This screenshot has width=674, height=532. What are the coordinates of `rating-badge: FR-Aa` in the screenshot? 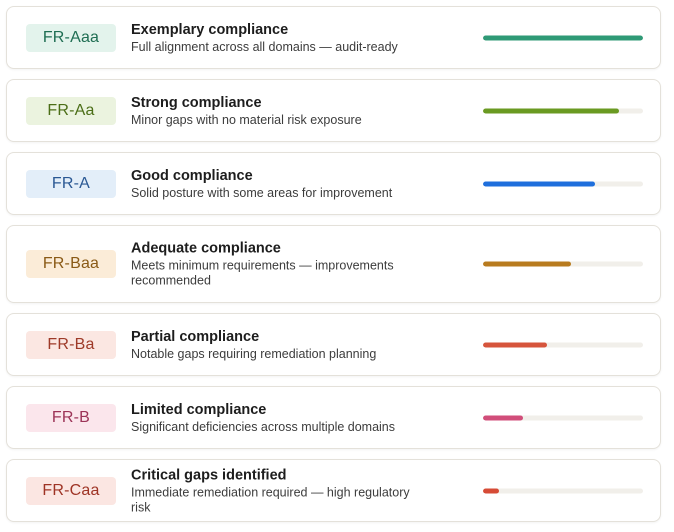 It's located at (71, 110).